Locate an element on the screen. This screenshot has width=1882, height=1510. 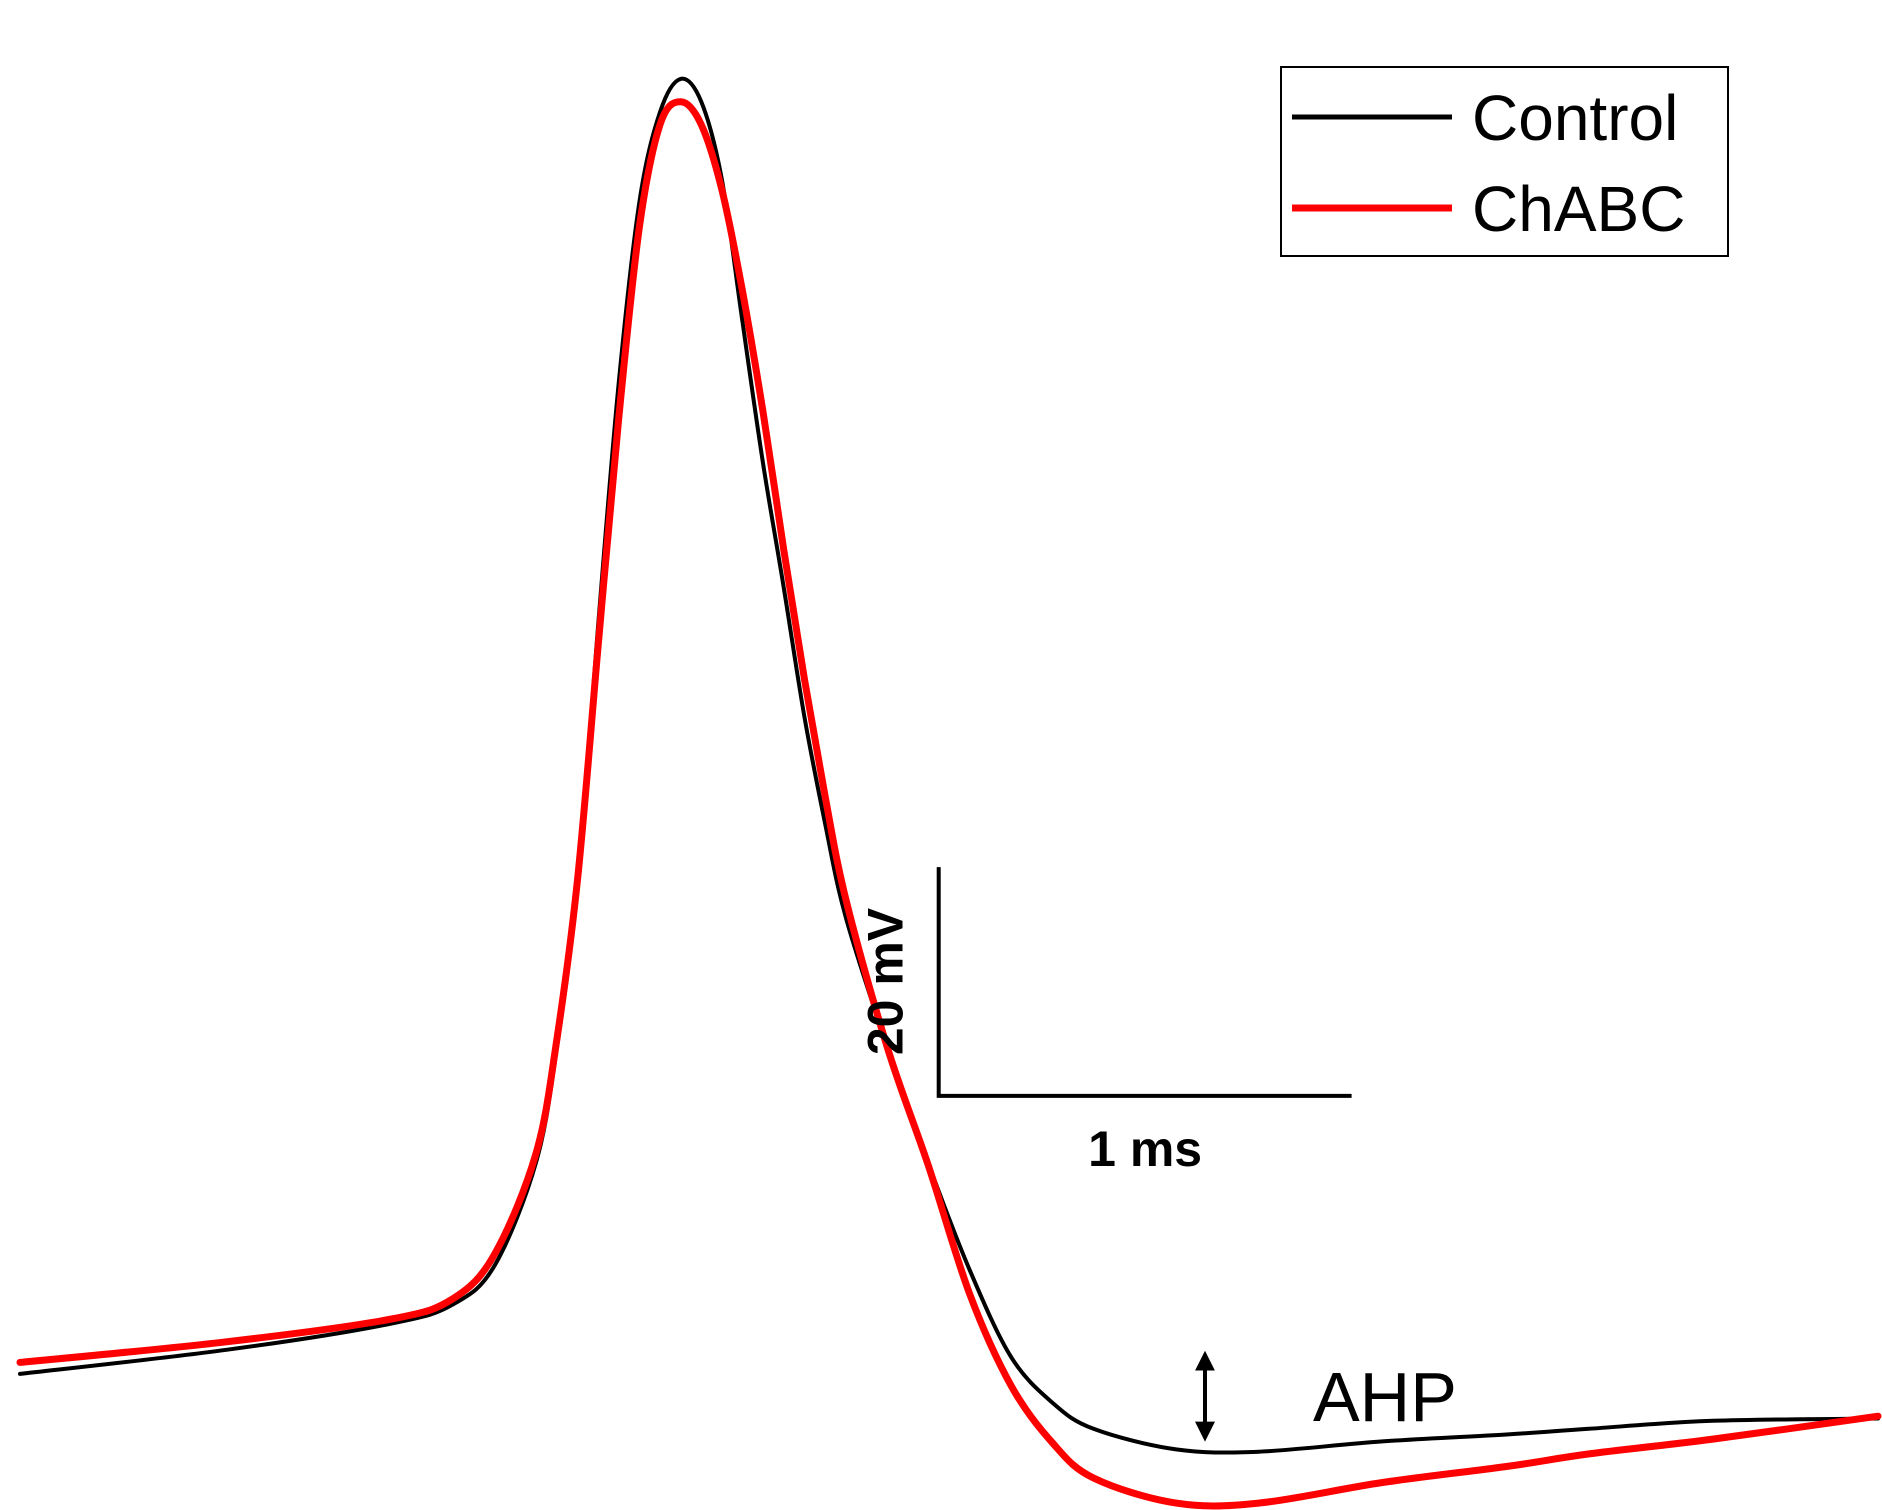
scale-bar-x-label: 1 ms is located at coordinates (1145, 1149).